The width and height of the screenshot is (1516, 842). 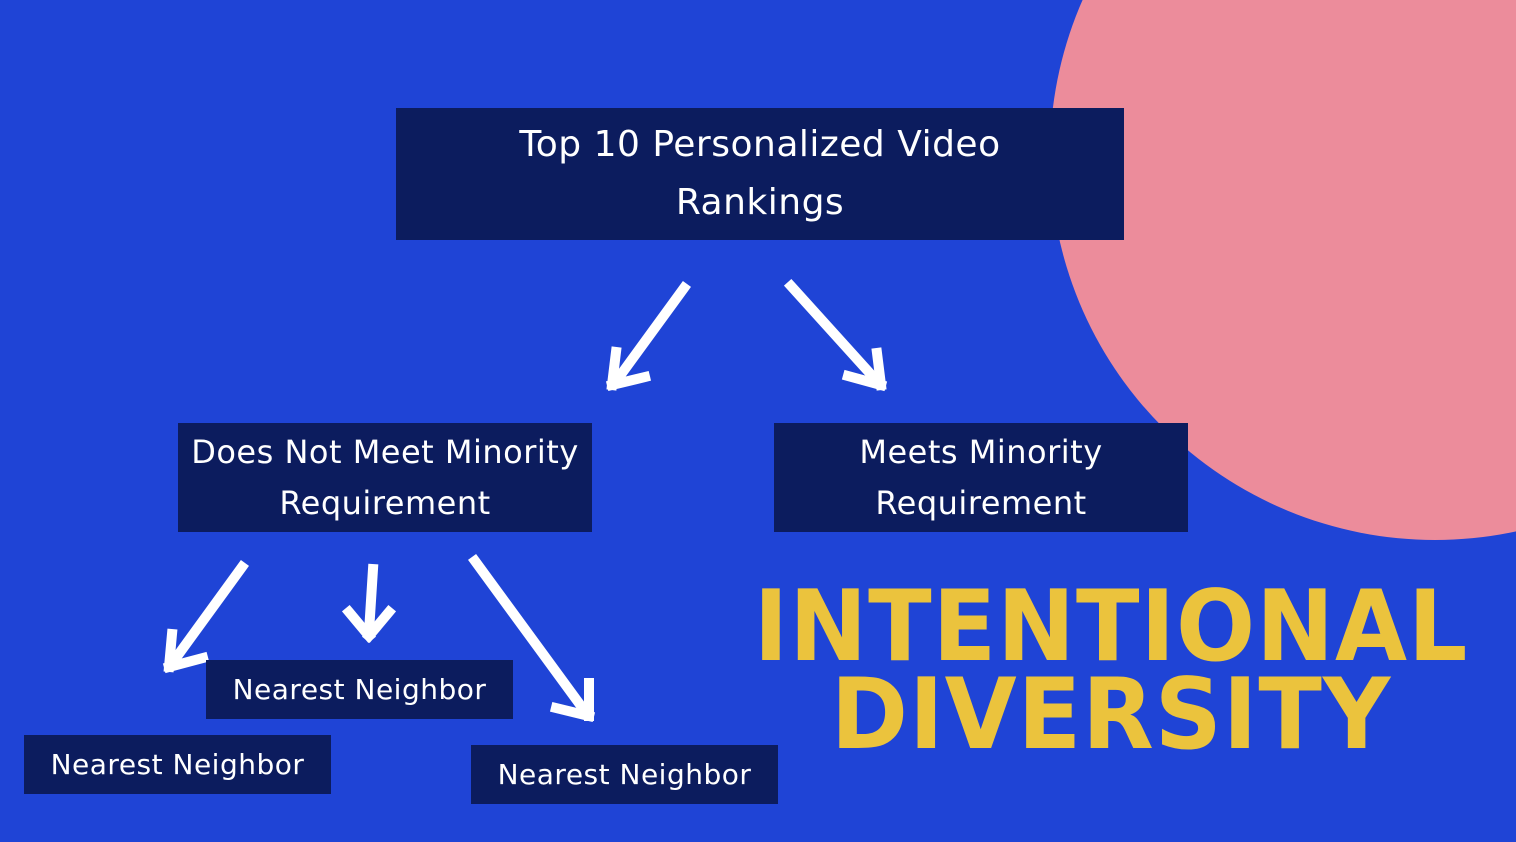 I want to click on root-ranking-box: Top 10 Personalized Video Rankings, so click(x=760, y=174).